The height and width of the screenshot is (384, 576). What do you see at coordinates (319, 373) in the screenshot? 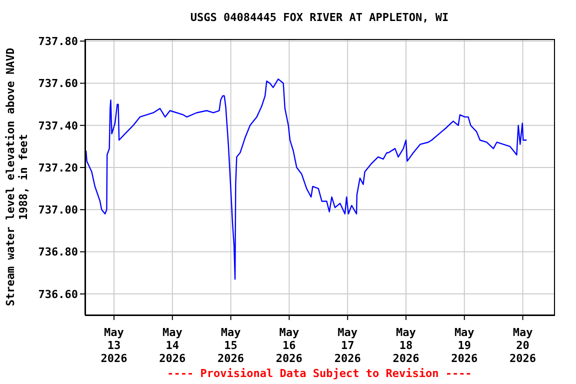
I see `text: ---- Provisional Data Subject to Revision ----` at bounding box center [319, 373].